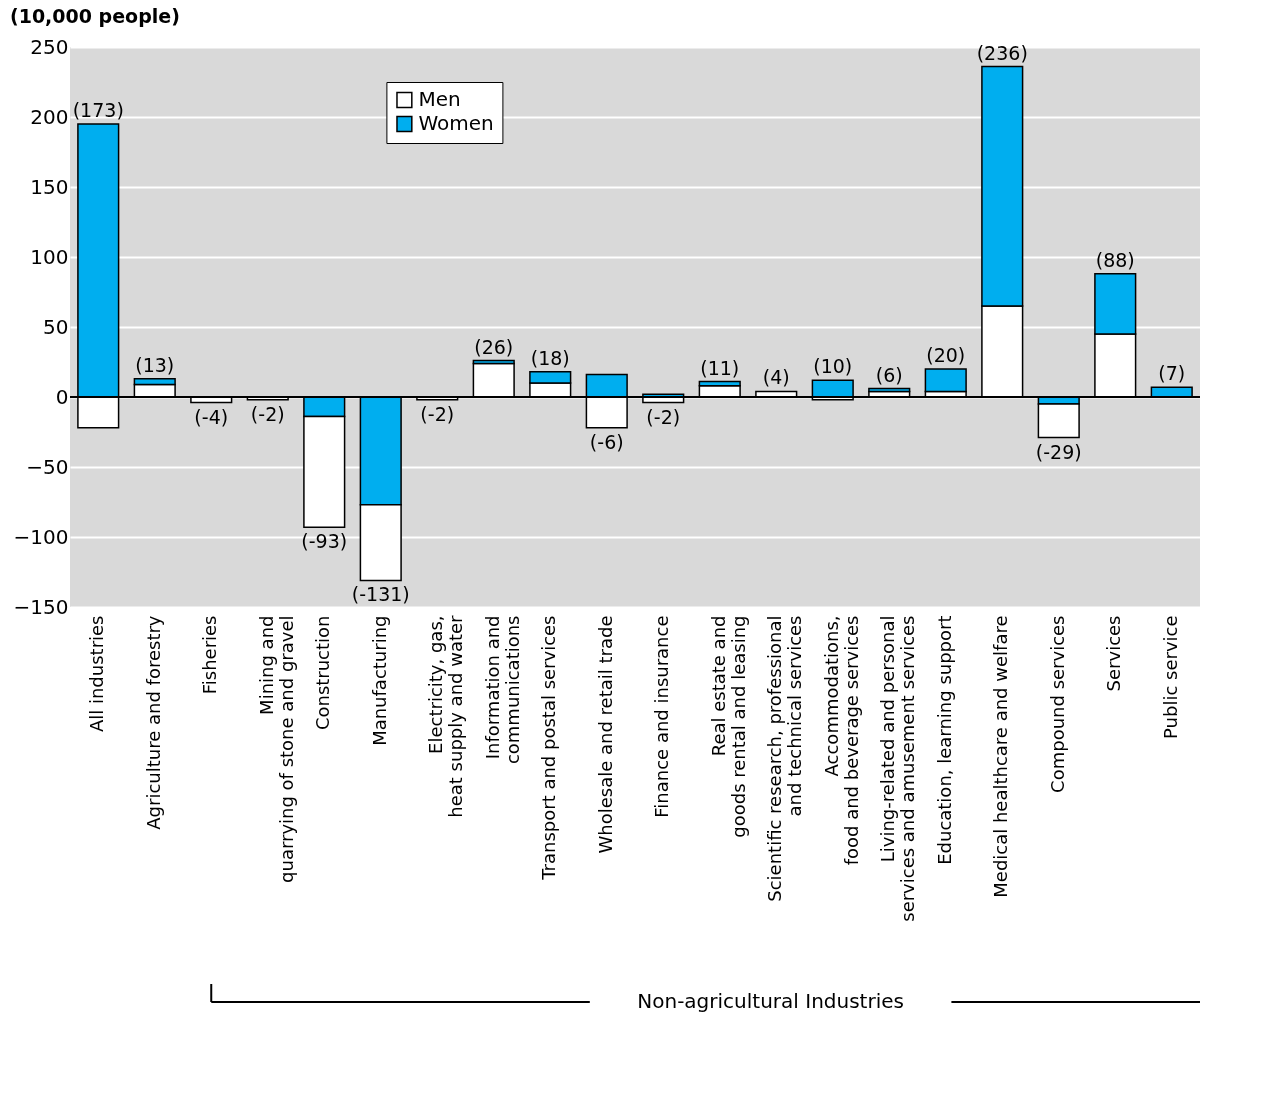 Image resolution: width=1269 pixels, height=1110 pixels. What do you see at coordinates (456, 123) in the screenshot?
I see `legend-label: Women` at bounding box center [456, 123].